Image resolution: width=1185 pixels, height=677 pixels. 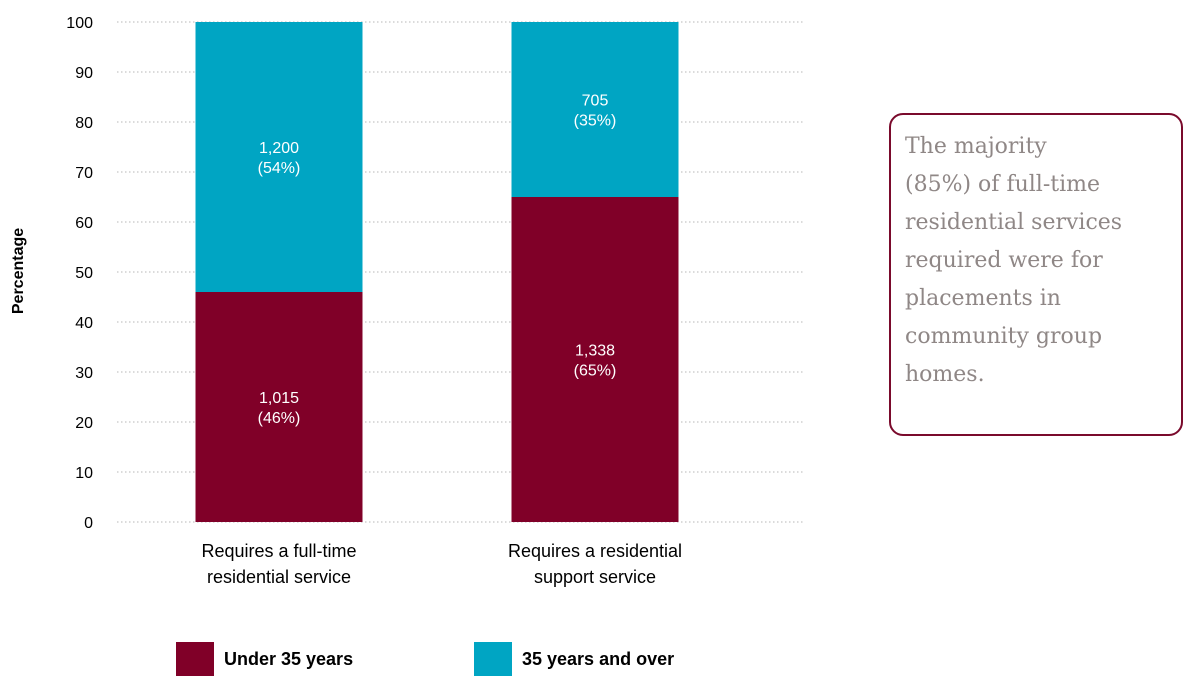 What do you see at coordinates (88, 523) in the screenshot?
I see `y-tick-label: 0` at bounding box center [88, 523].